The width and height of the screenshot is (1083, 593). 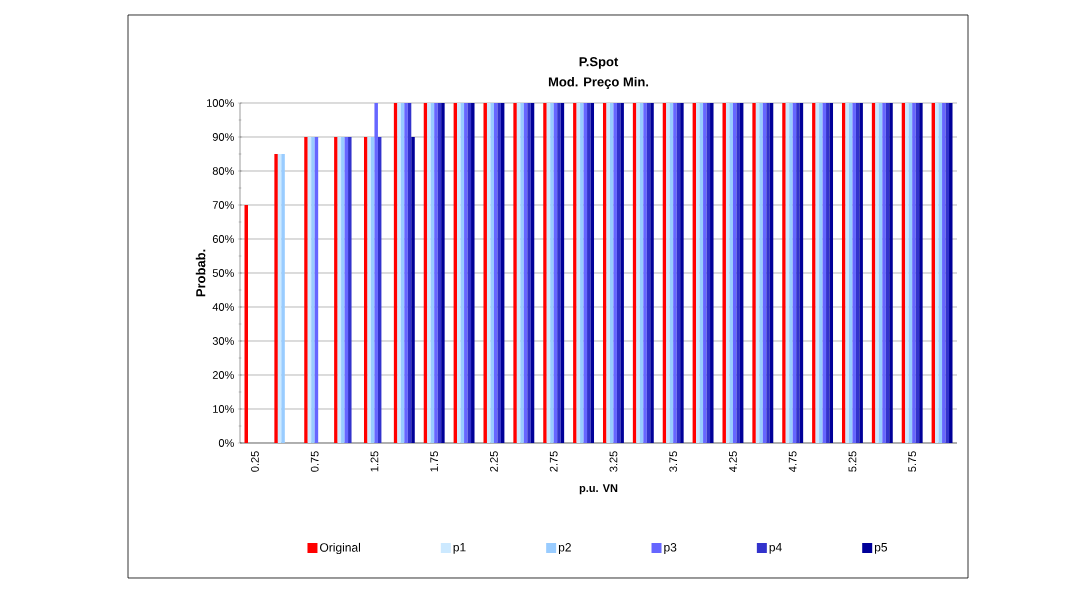 I want to click on x-tick-label: 0.25, so click(x=255, y=461).